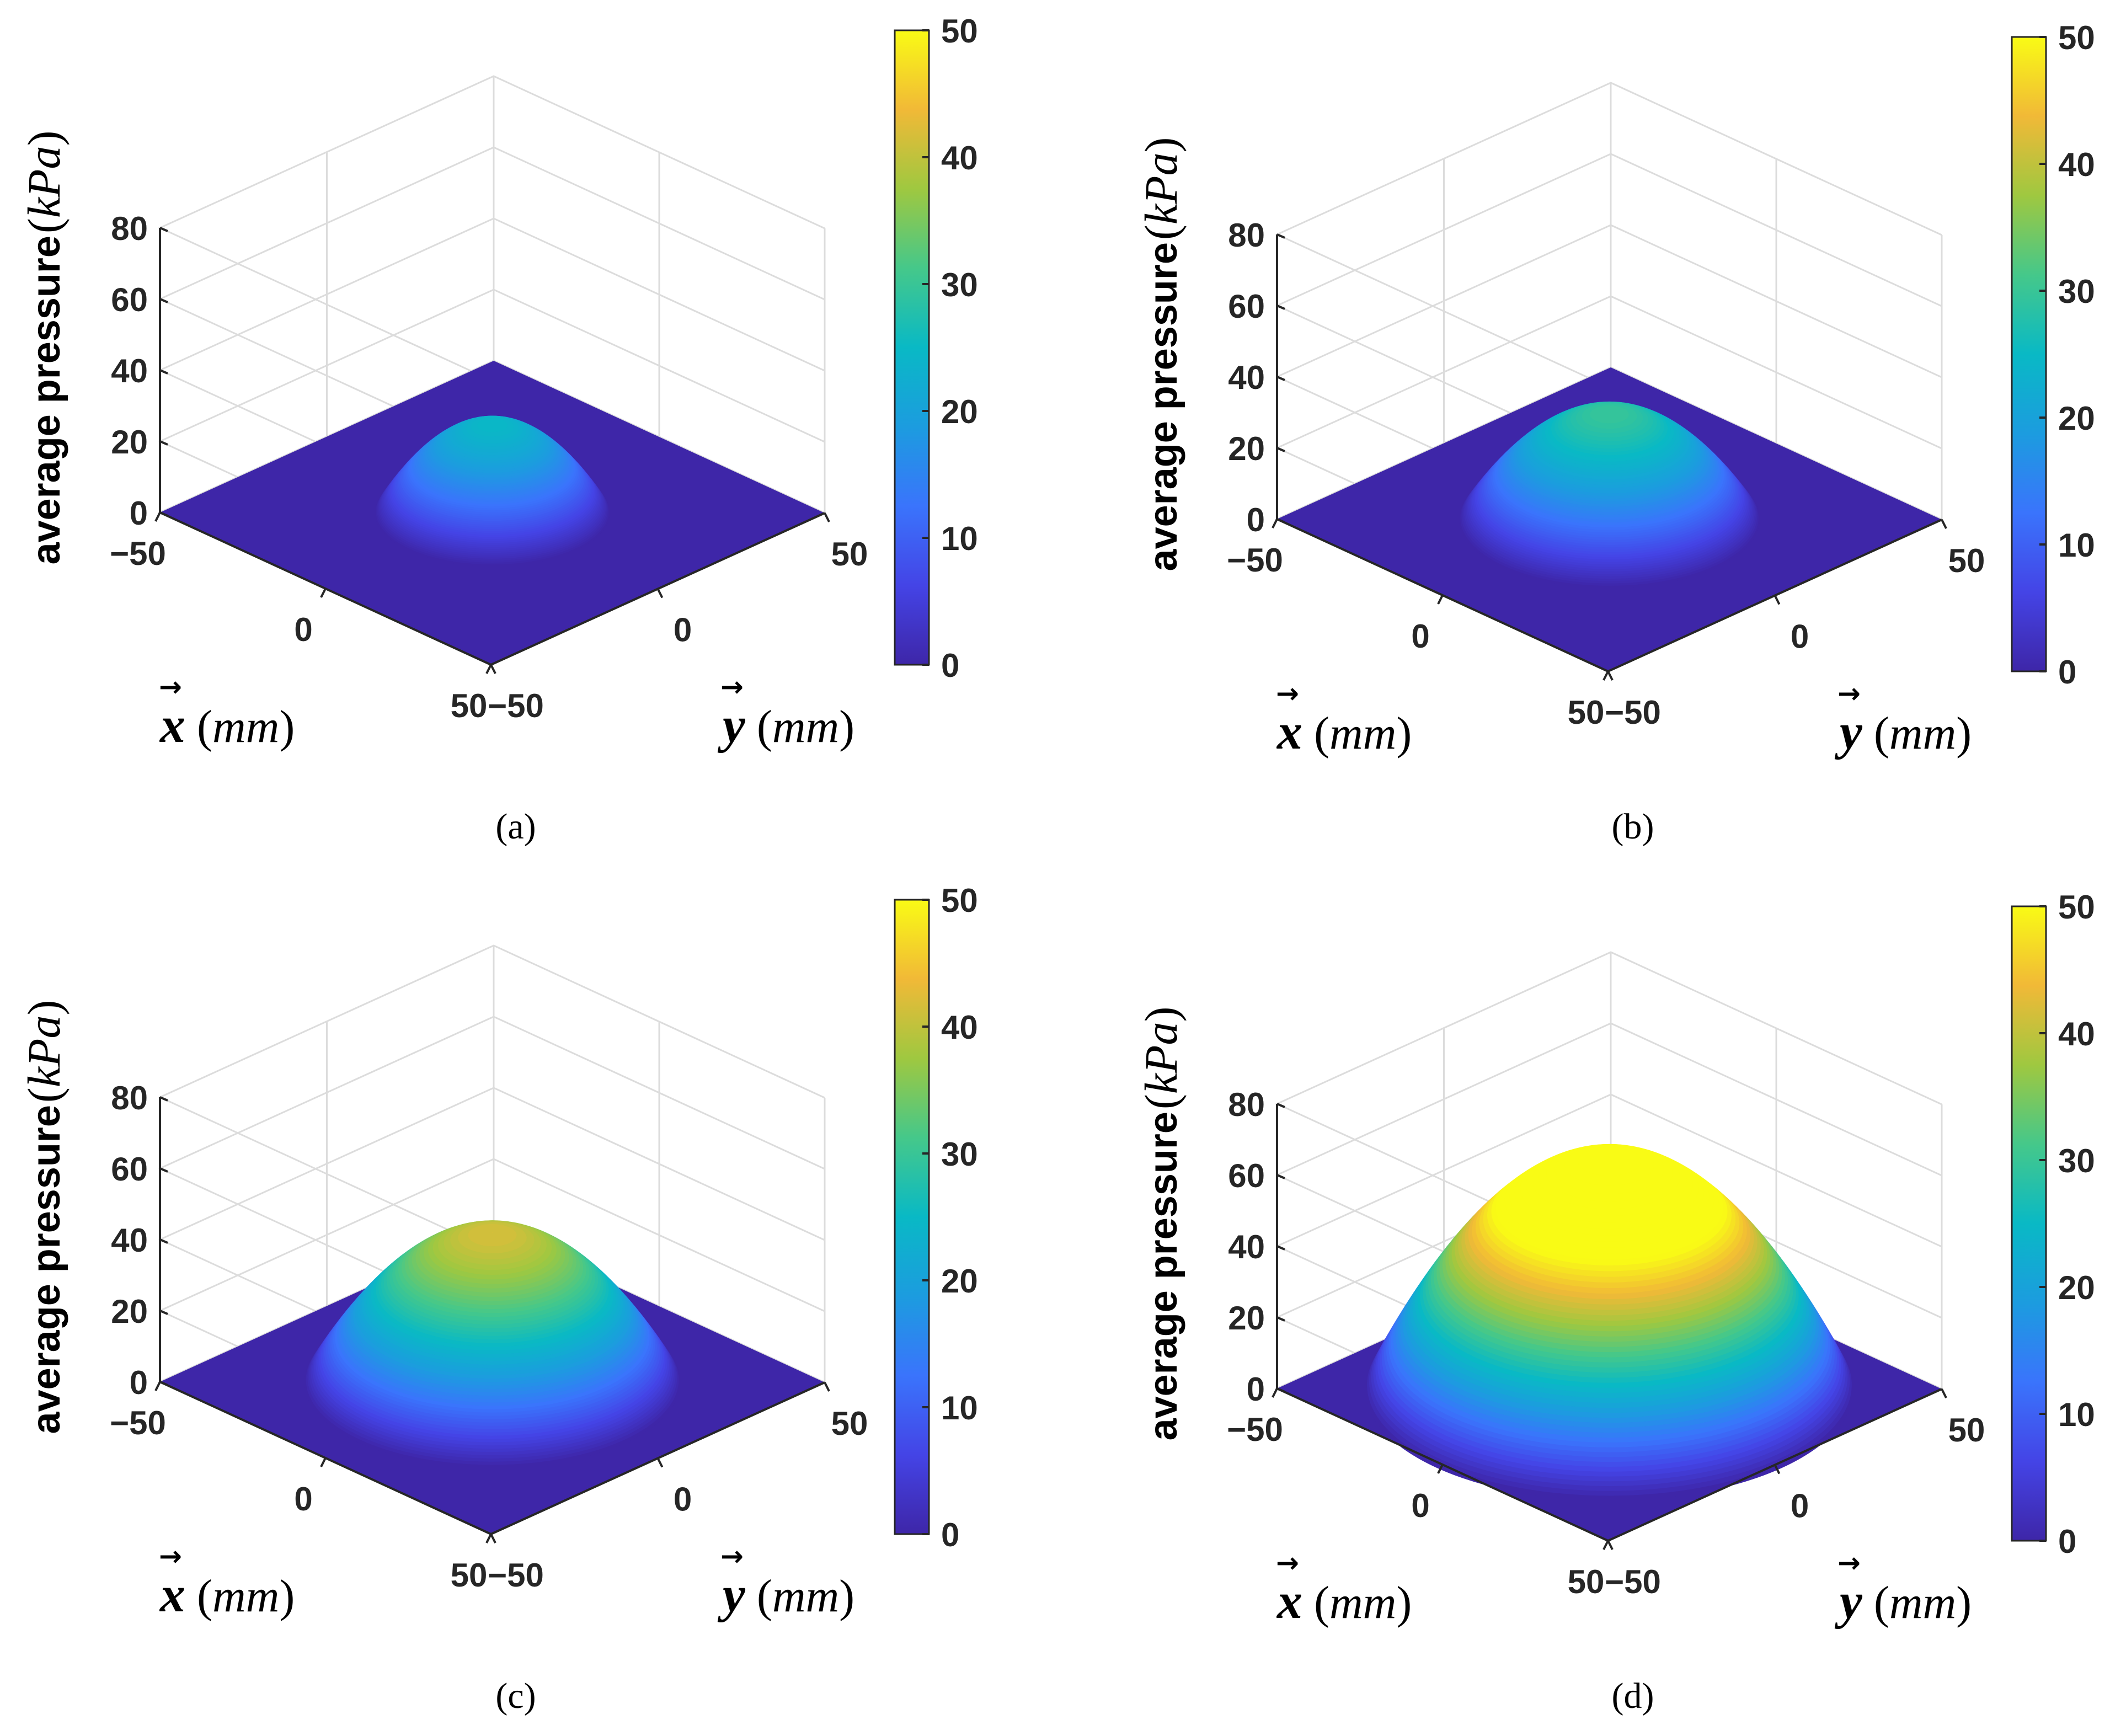  Describe the element at coordinates (515, 1696) in the screenshot. I see `caption: (c)` at that location.